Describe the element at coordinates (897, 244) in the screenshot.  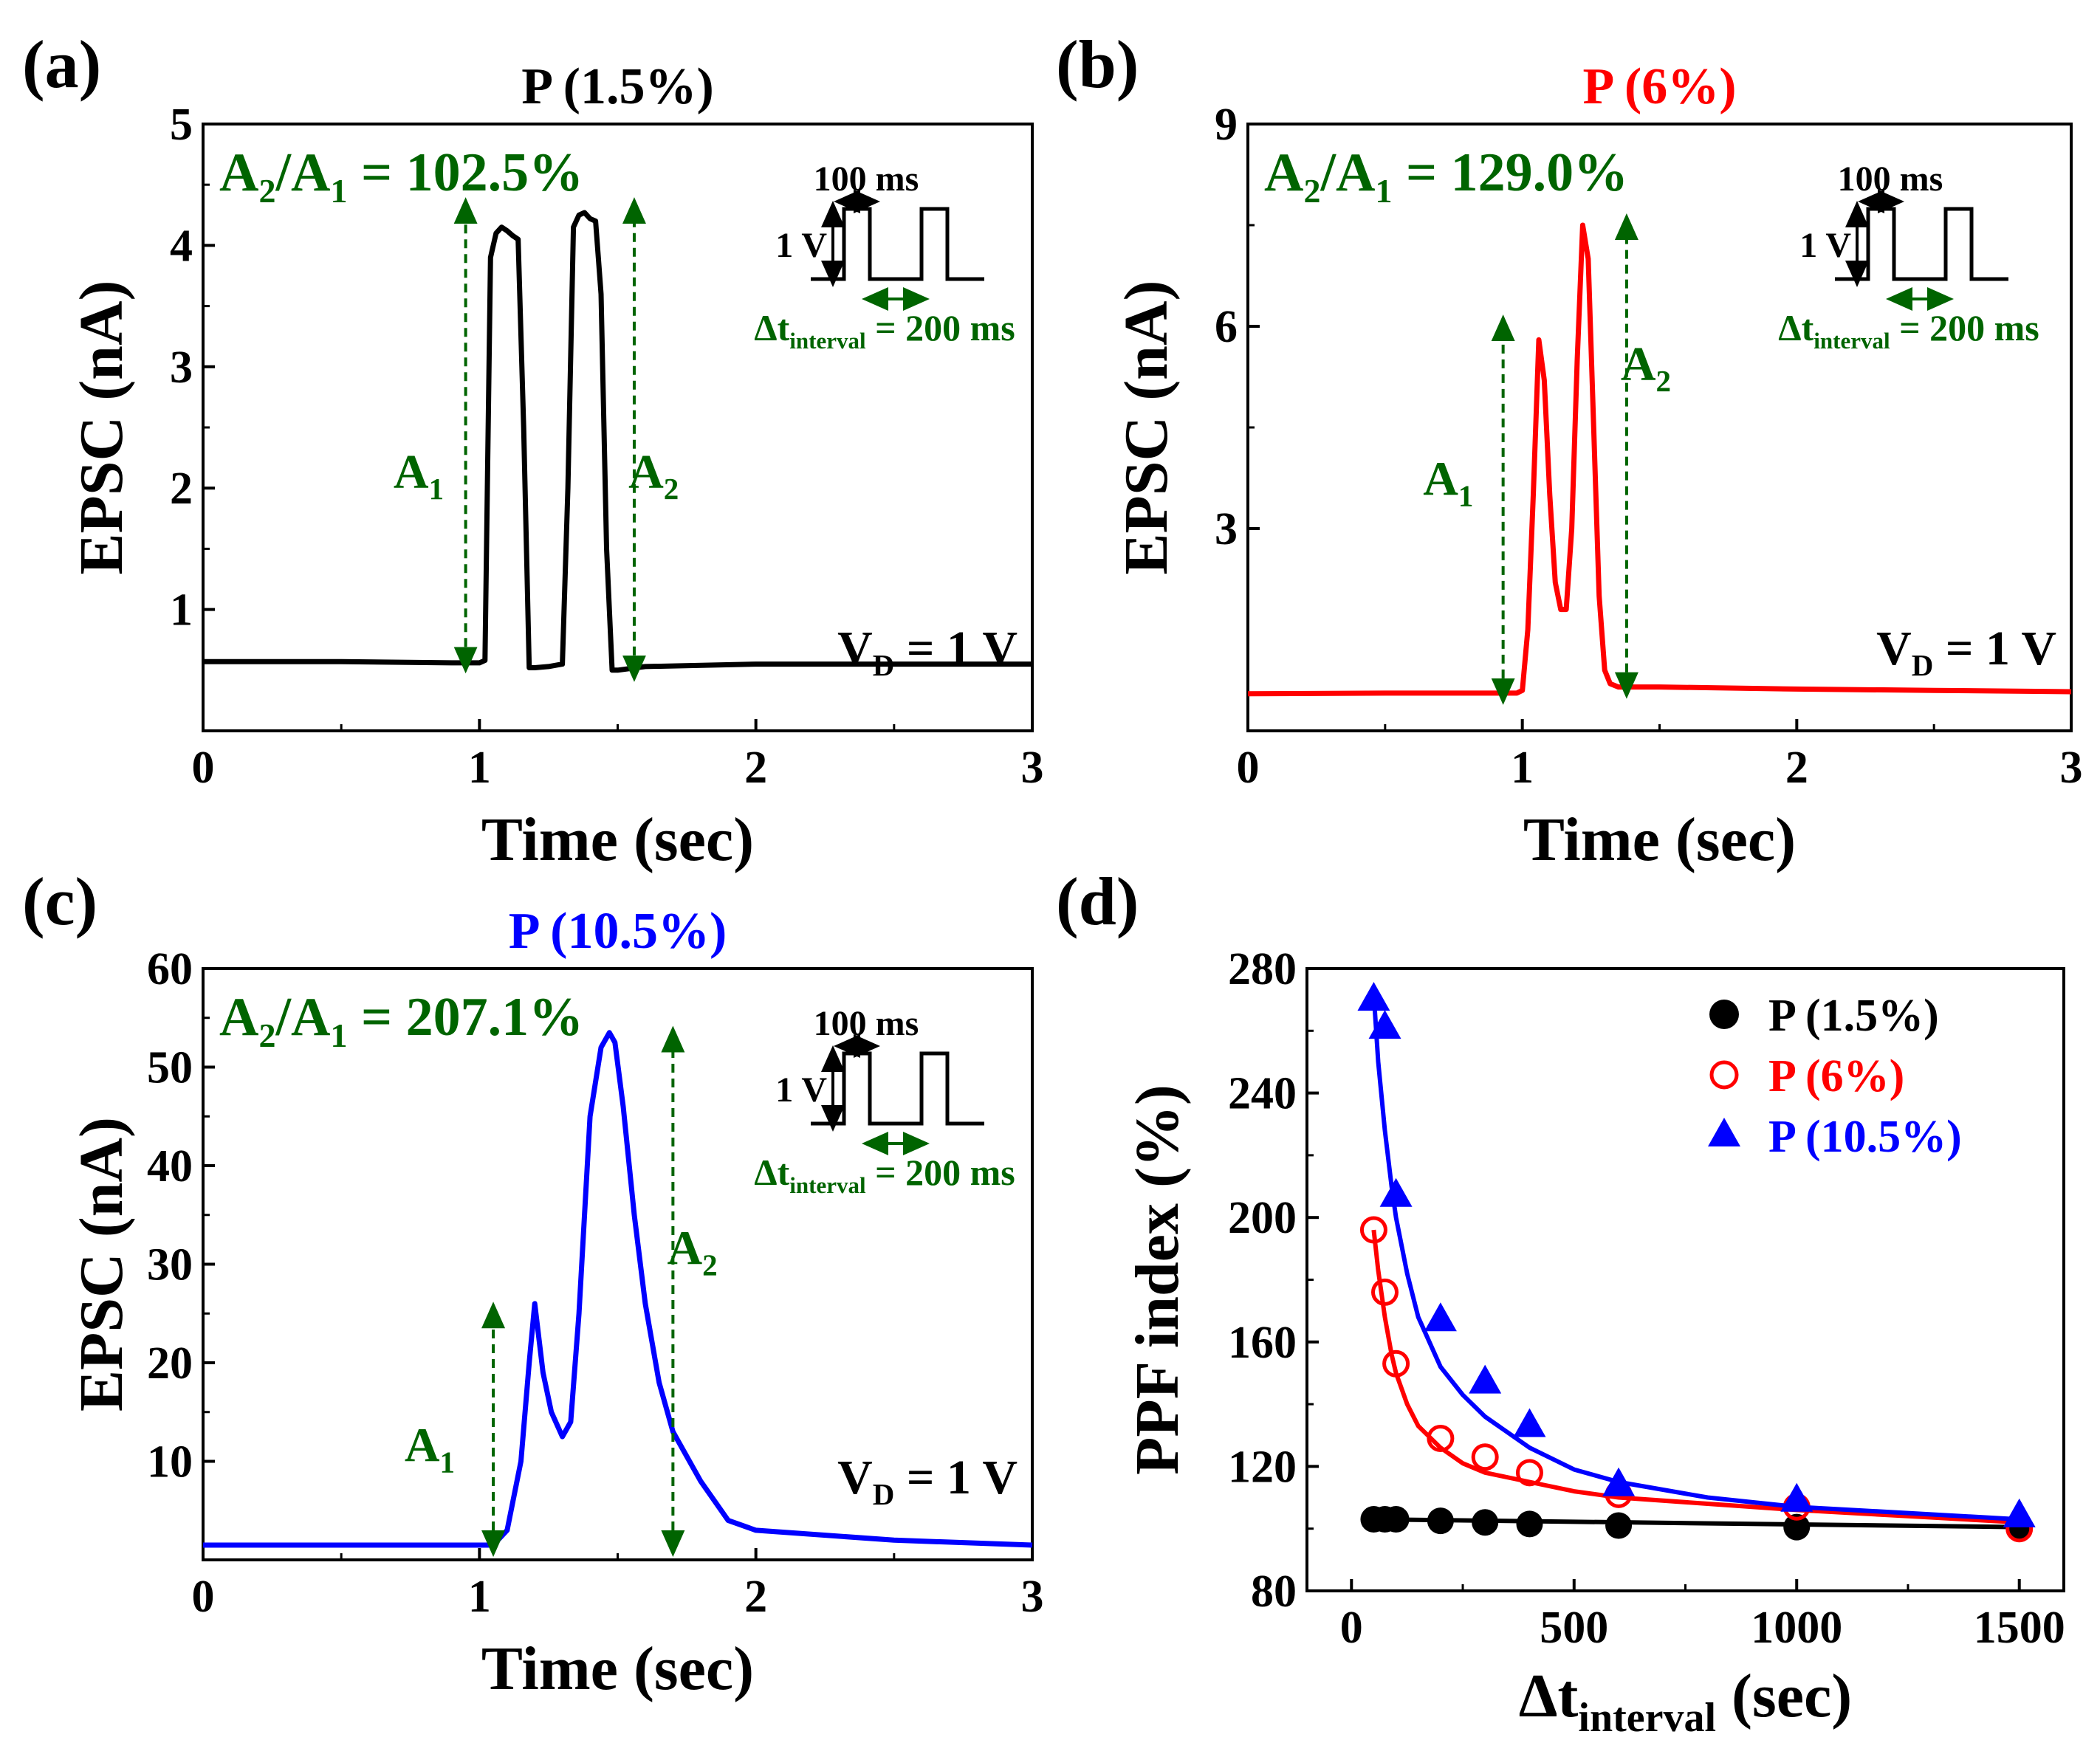
I see `pulse-train` at that location.